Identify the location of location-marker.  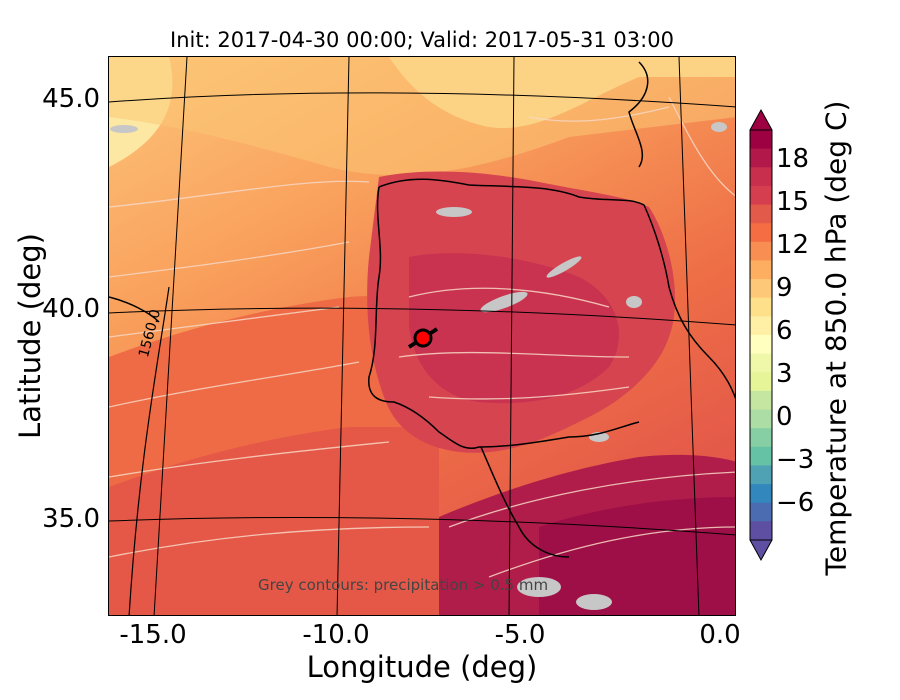
(423, 338).